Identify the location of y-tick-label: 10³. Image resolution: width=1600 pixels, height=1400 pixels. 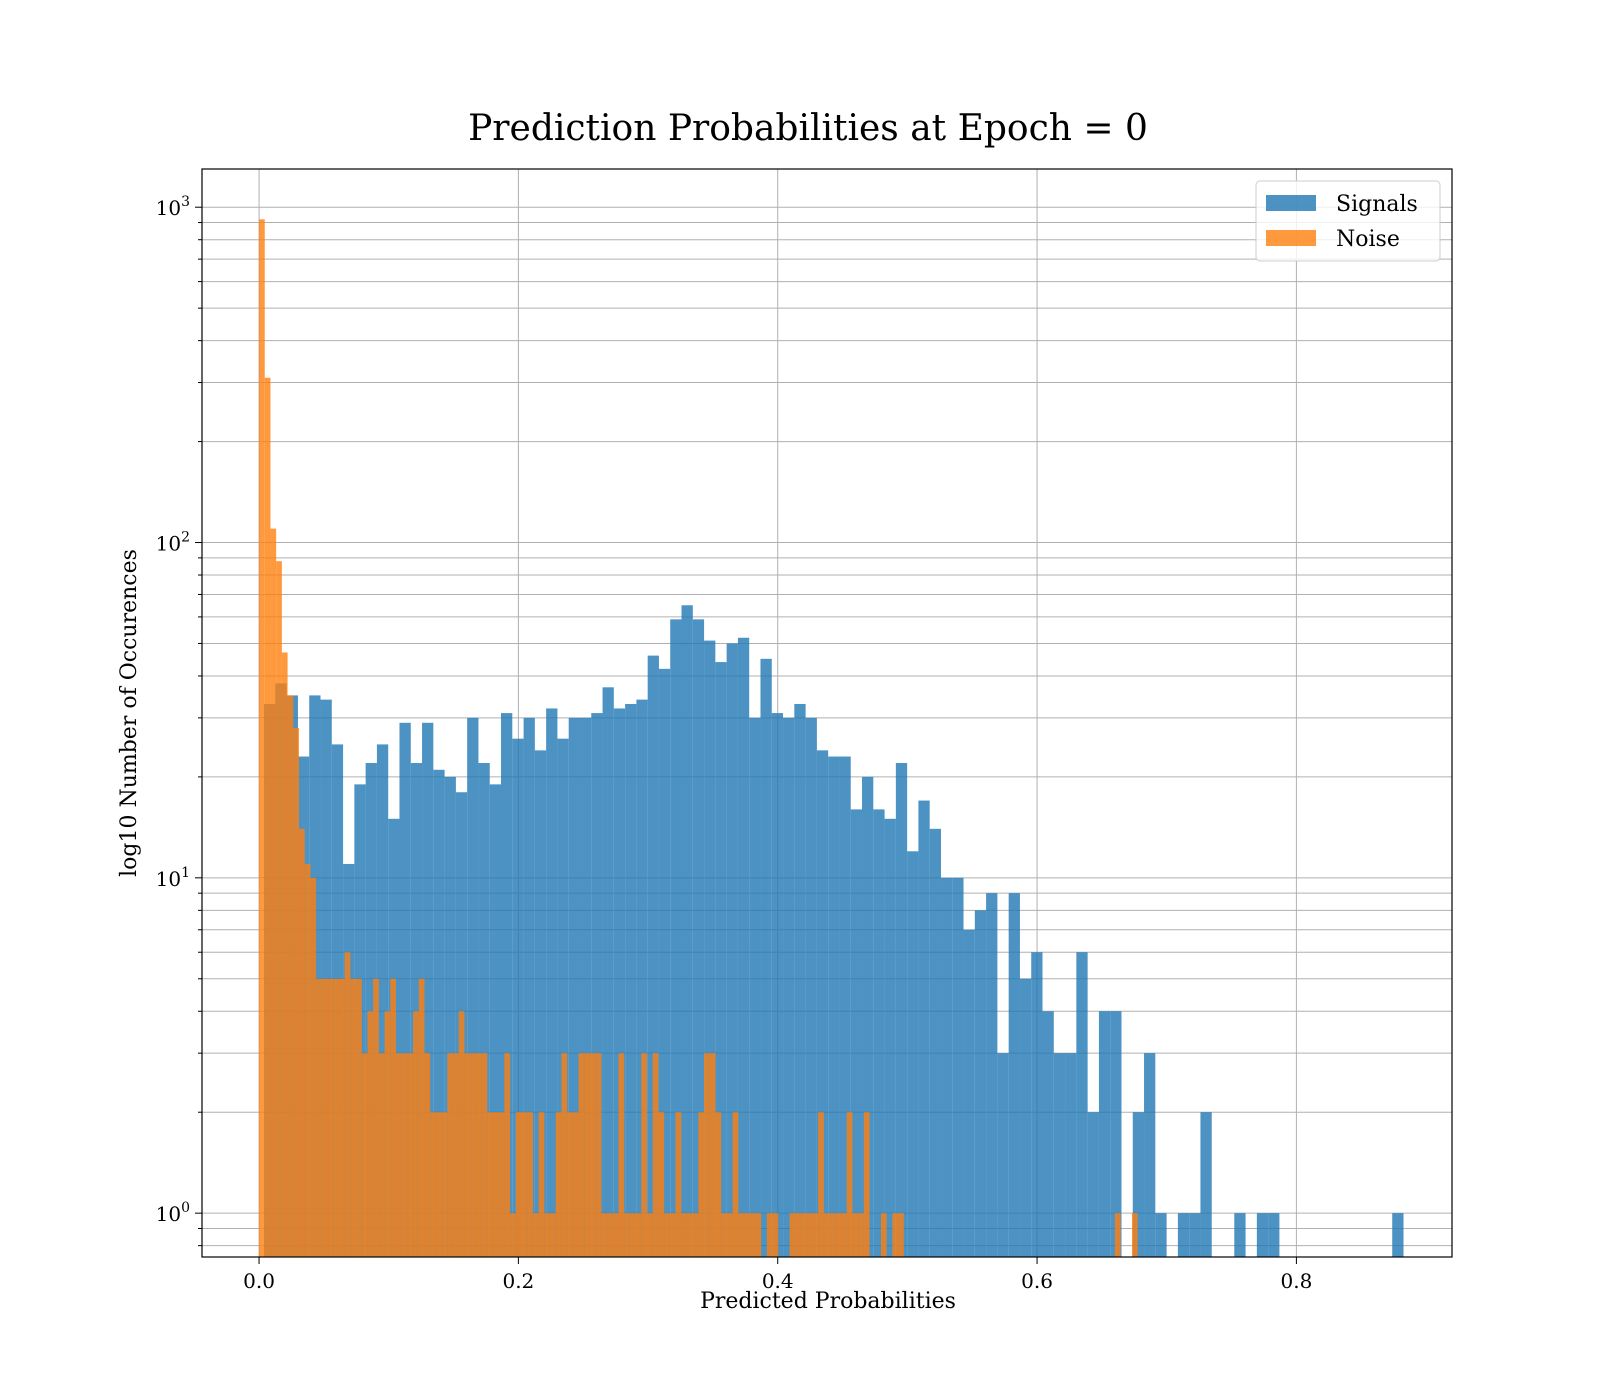
(173, 207).